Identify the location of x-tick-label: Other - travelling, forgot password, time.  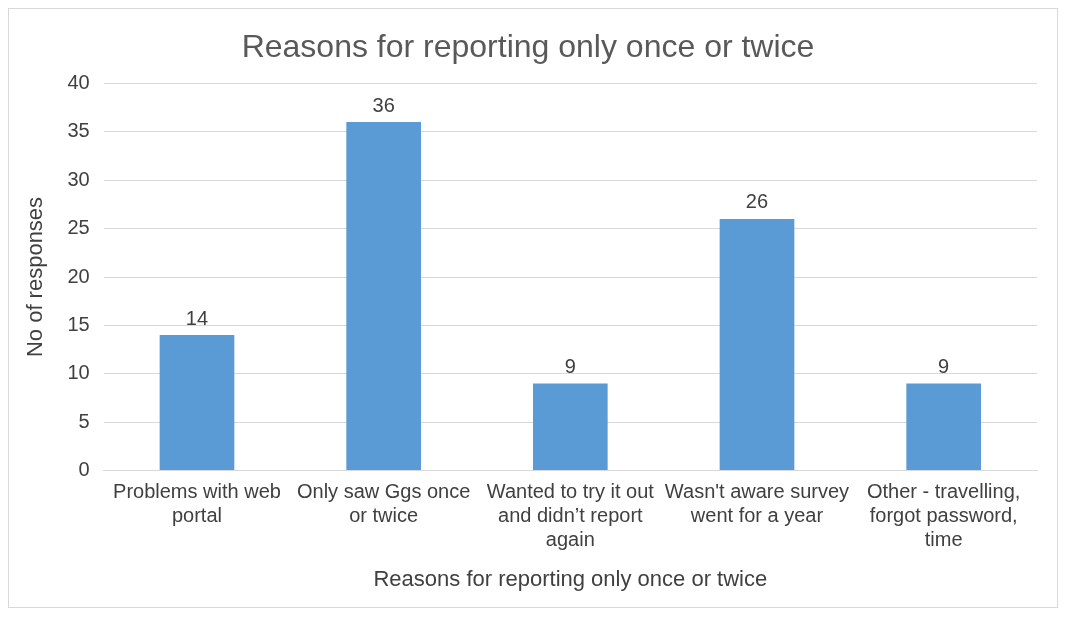
(943, 515).